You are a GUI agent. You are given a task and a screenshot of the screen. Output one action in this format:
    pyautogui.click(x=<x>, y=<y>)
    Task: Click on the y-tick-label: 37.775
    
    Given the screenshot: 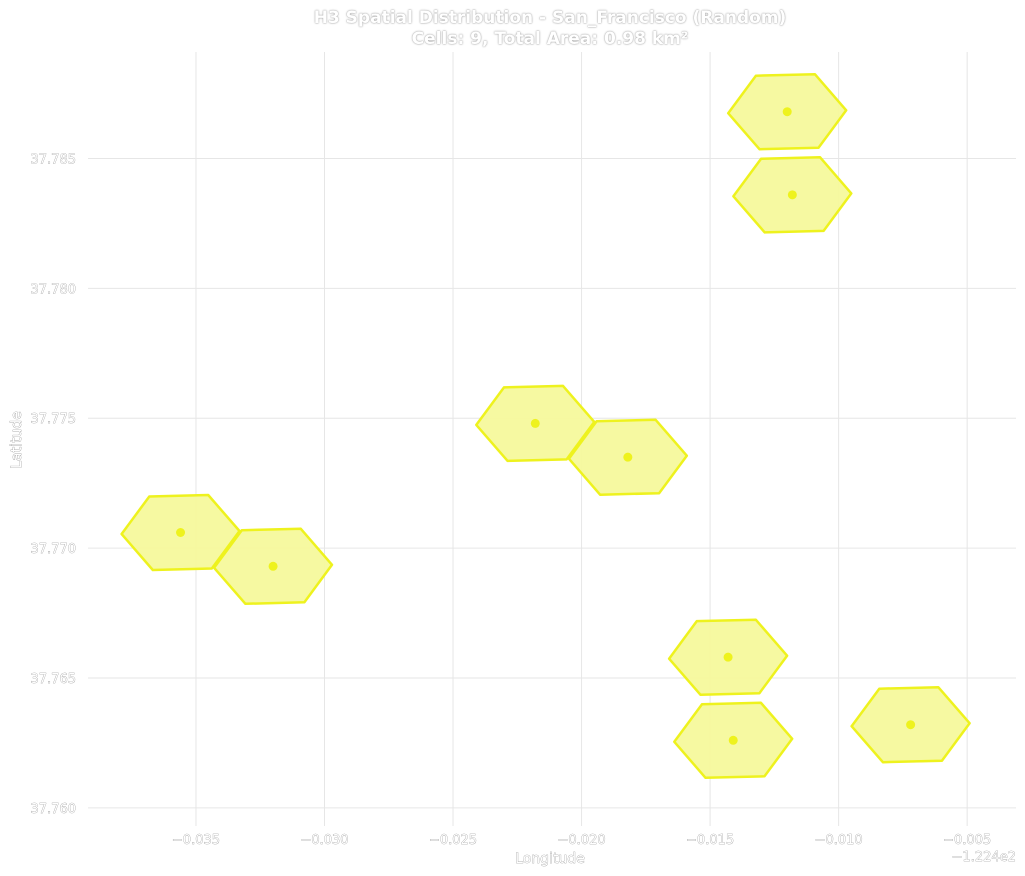 What is the action you would take?
    pyautogui.click(x=54, y=419)
    